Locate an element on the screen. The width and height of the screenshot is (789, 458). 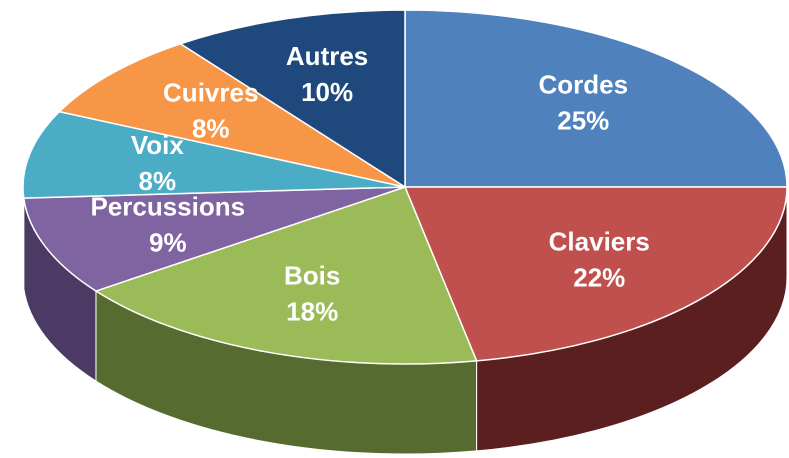
value-label: 22% is located at coordinates (599, 277).